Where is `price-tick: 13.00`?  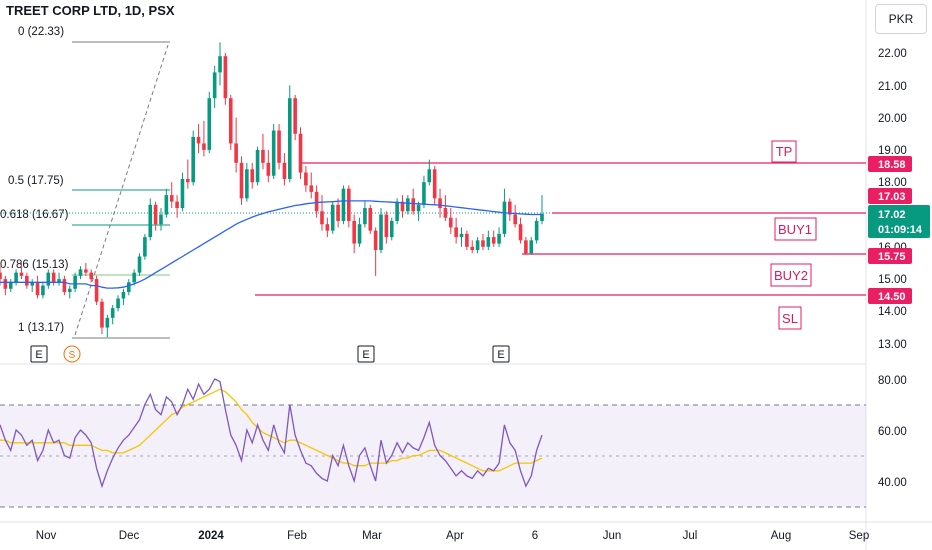
price-tick: 13.00 is located at coordinates (892, 345).